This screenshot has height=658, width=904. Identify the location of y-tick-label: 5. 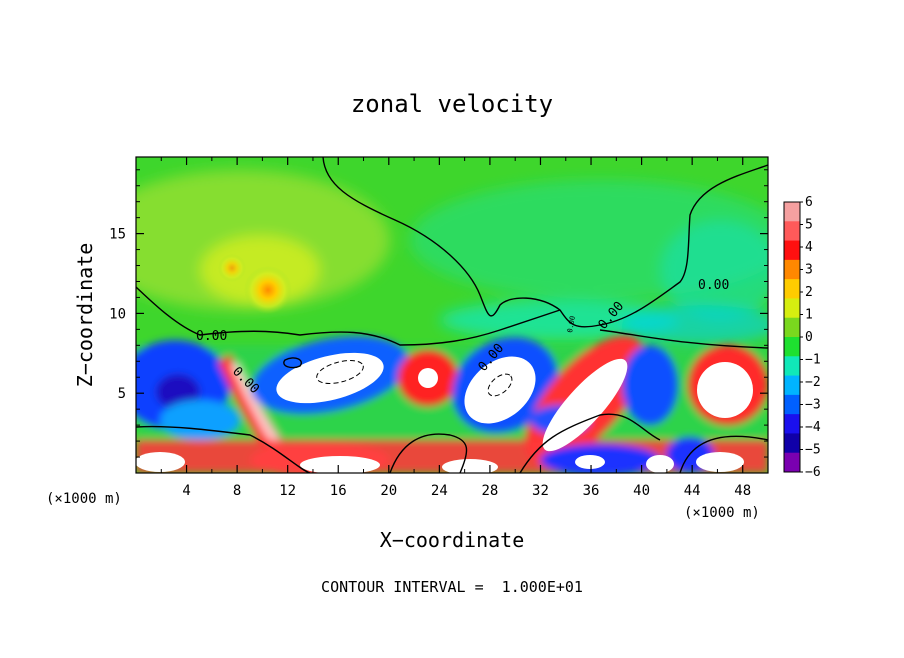
(122, 394).